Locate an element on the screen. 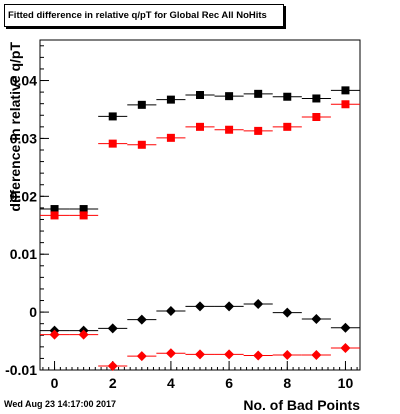  y-tick-label: 0.03 is located at coordinates (23, 138).